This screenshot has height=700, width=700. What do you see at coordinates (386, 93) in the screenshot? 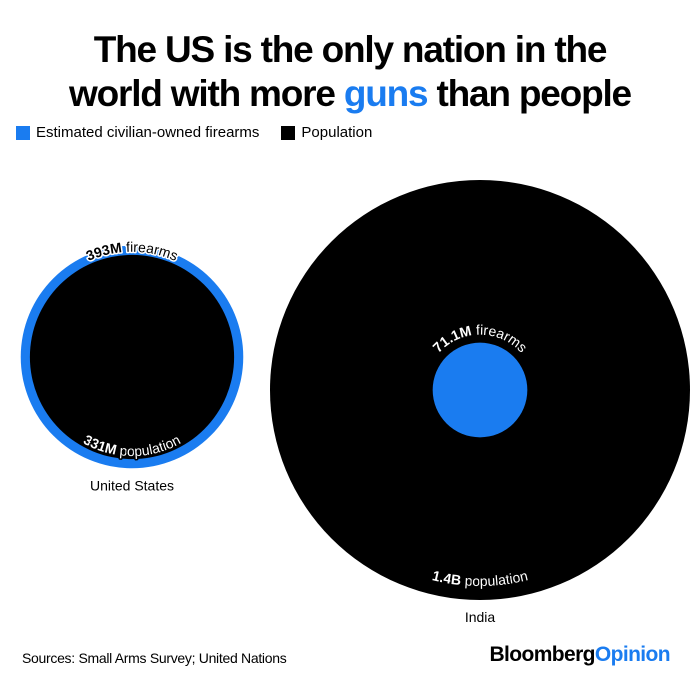
I see `title-highlight: guns` at bounding box center [386, 93].